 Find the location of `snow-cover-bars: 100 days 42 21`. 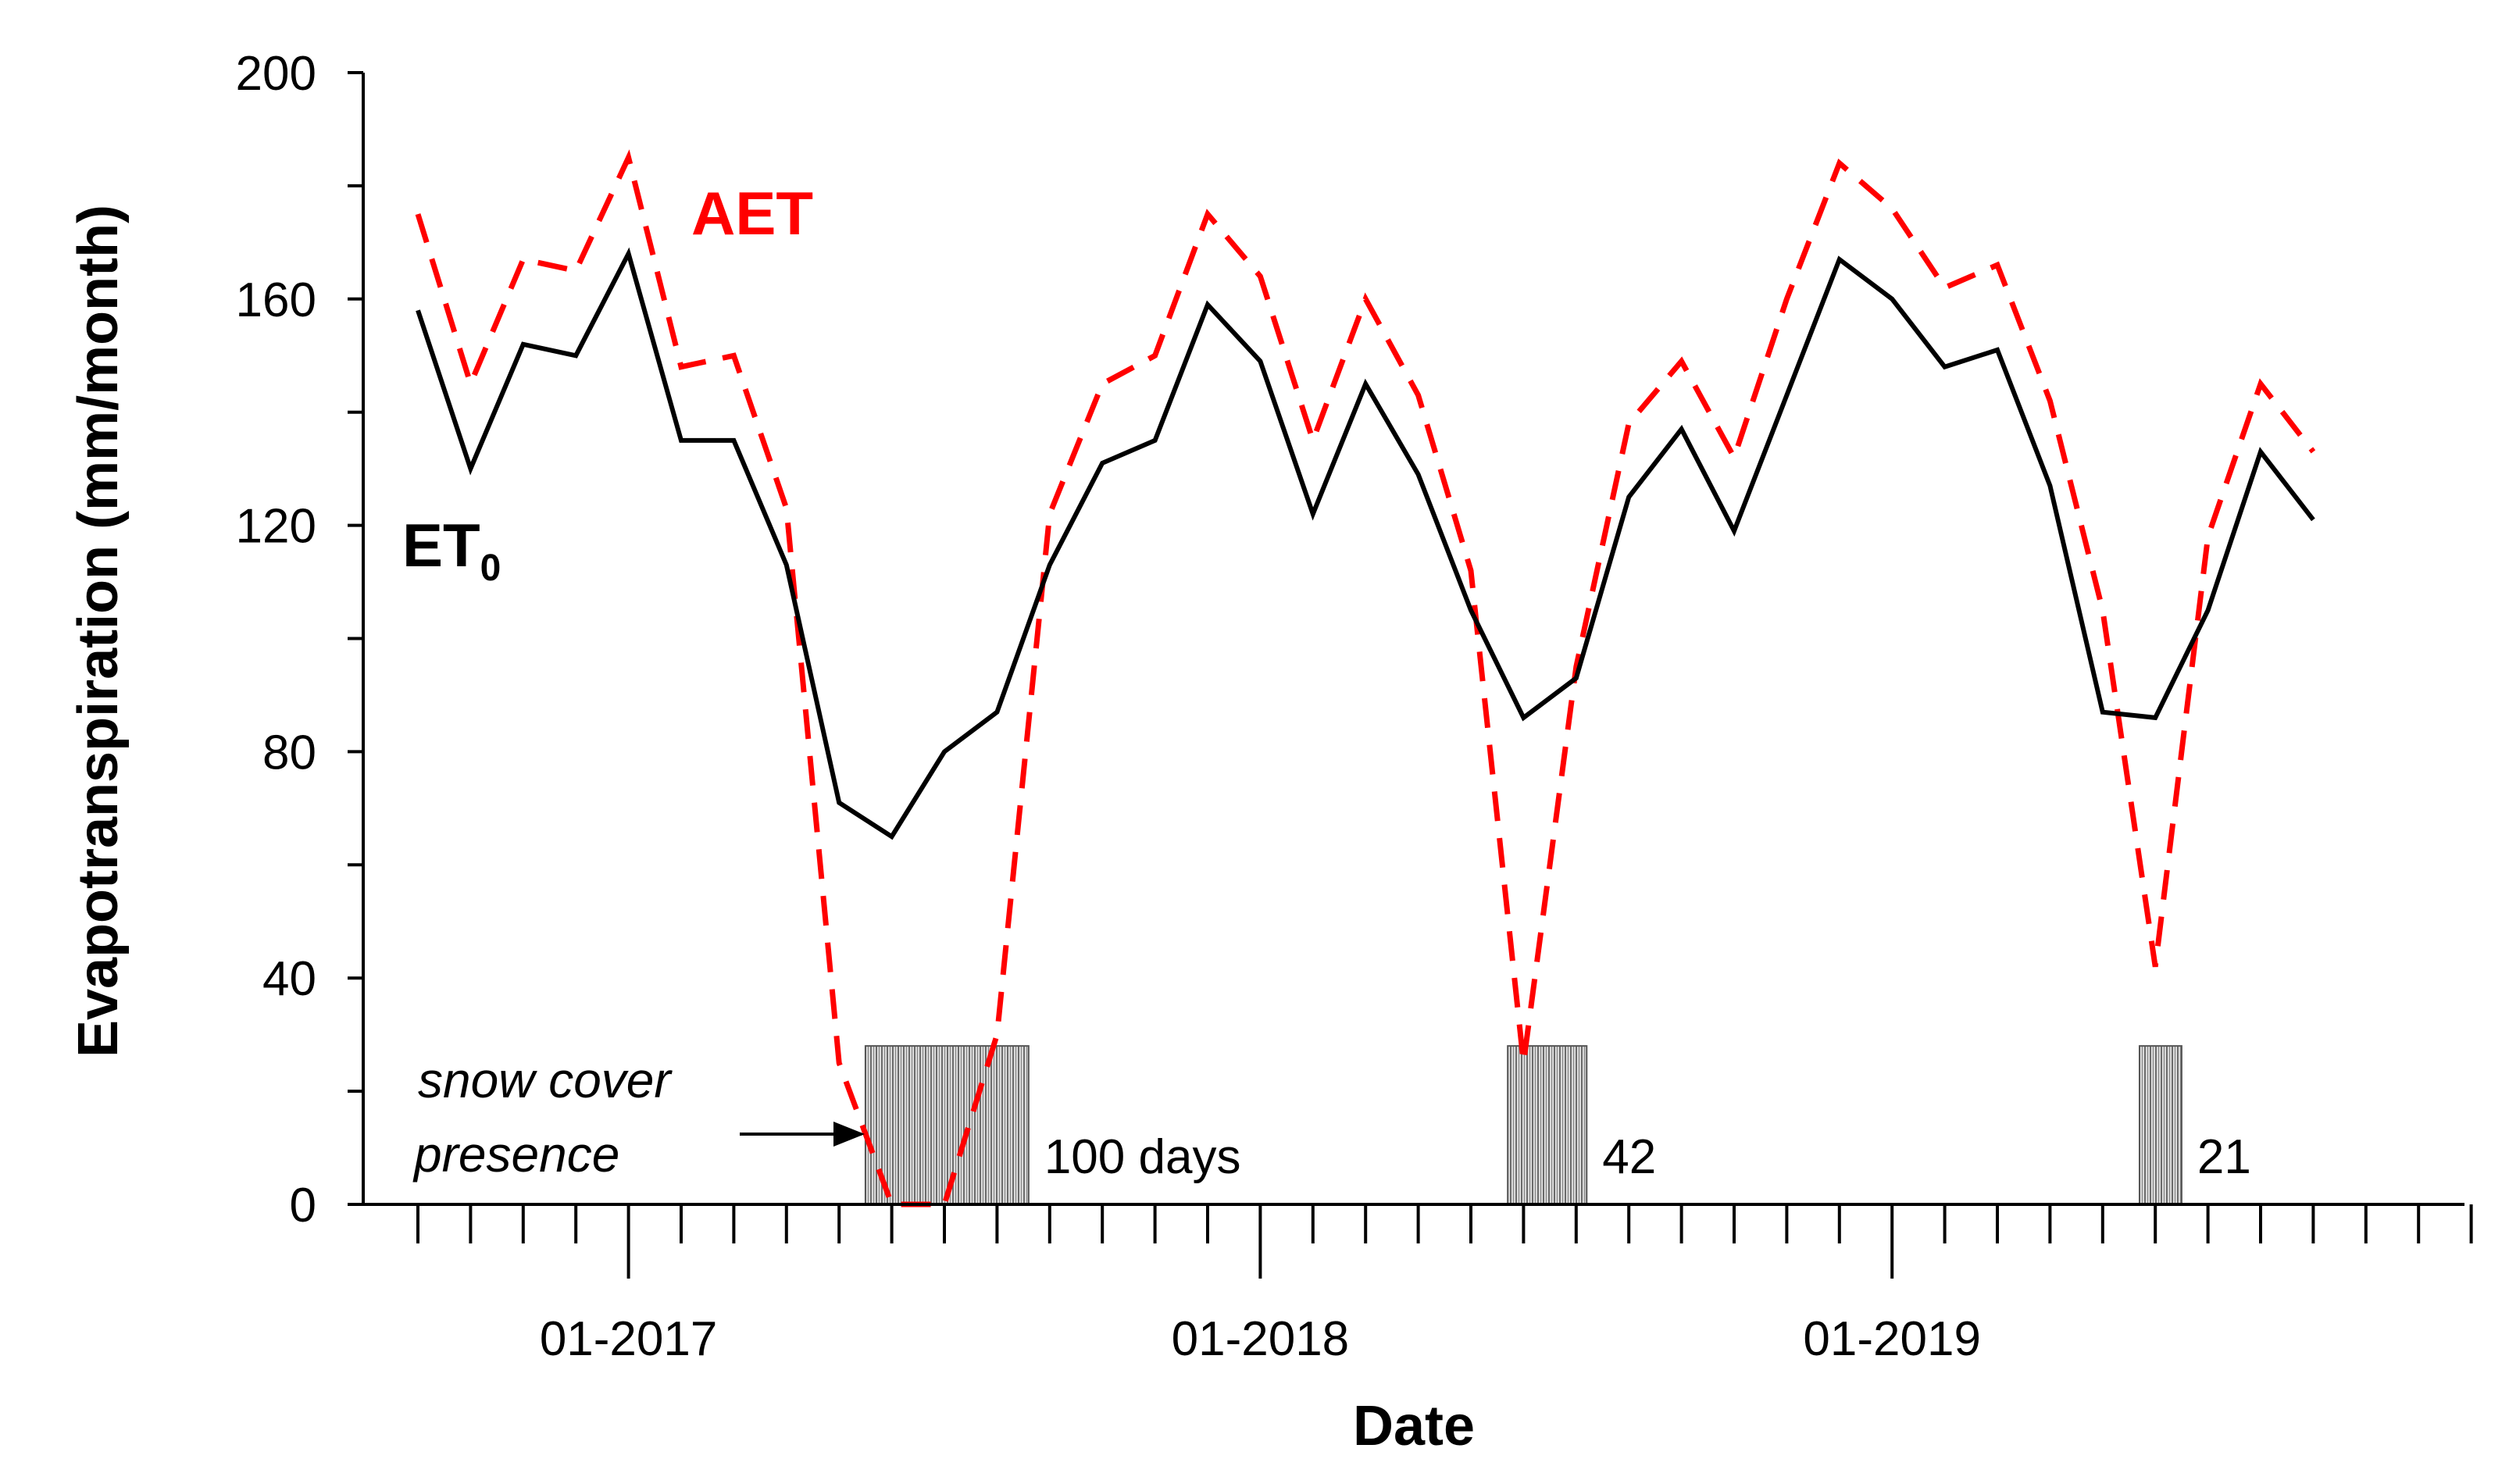

snow-cover-bars: 100 days 42 21 is located at coordinates (1557, 1125).